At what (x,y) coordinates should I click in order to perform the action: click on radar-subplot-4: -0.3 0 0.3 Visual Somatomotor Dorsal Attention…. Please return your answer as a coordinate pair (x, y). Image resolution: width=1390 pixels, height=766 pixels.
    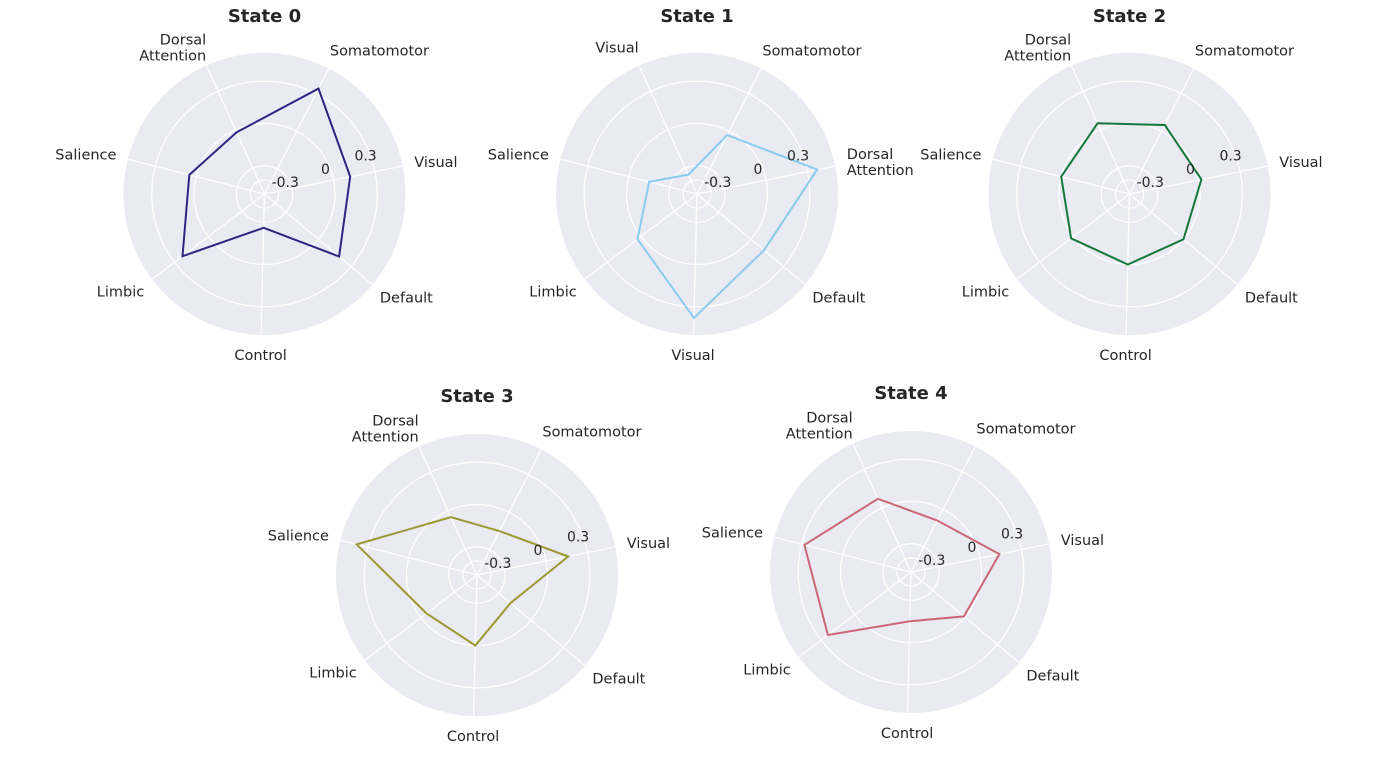
    Looking at the image, I should click on (903, 562).